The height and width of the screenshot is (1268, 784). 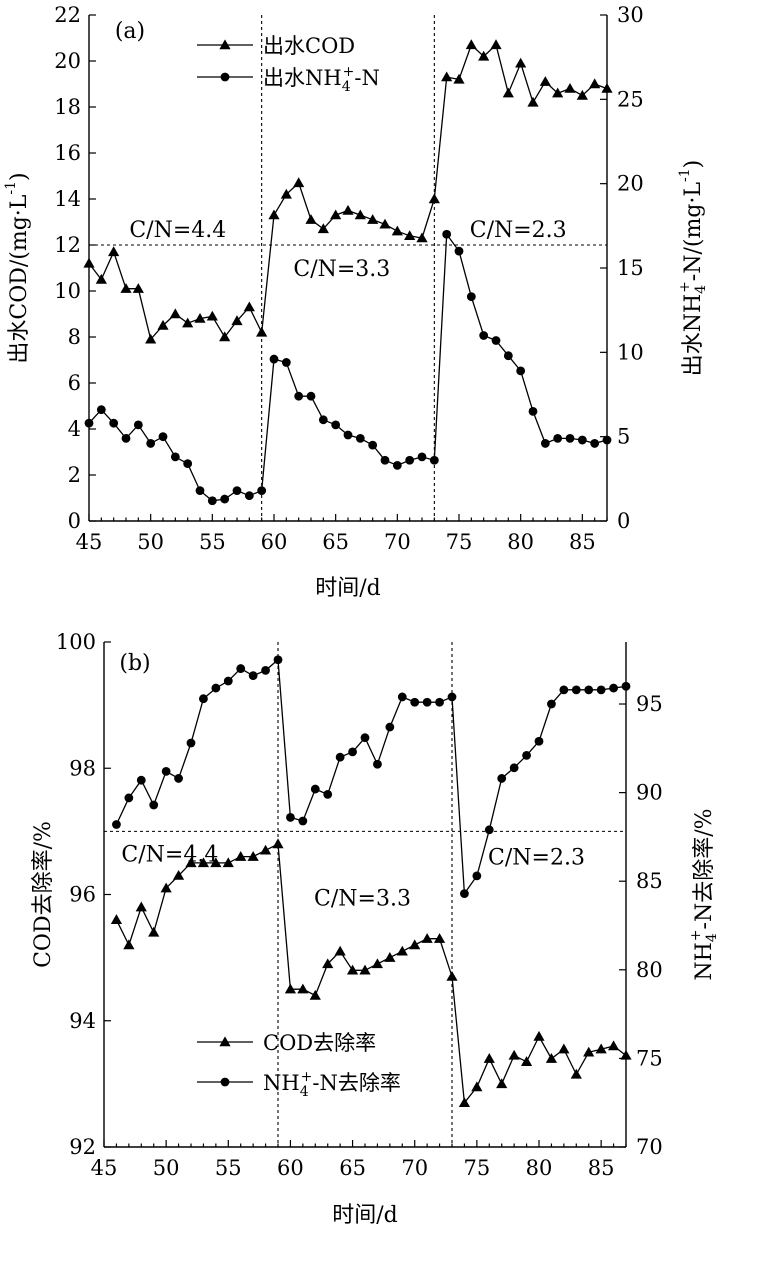 What do you see at coordinates (74, 521) in the screenshot?
I see `y-left-tick-label: 0` at bounding box center [74, 521].